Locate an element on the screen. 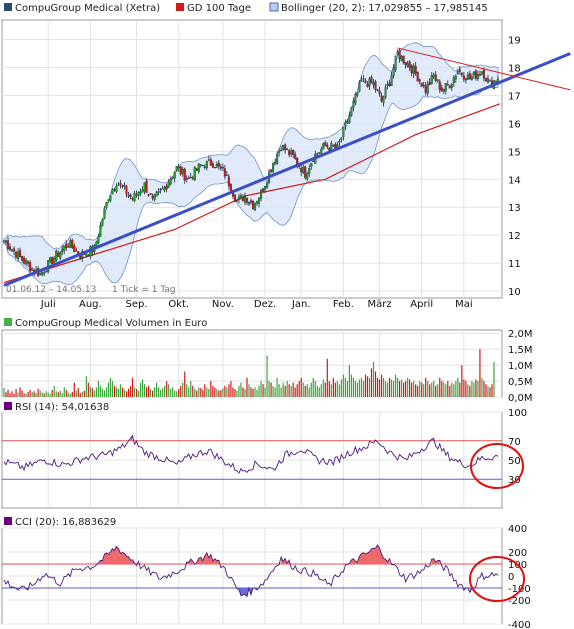 The height and width of the screenshot is (629, 574). volume-legend-label: CompuGroup Medical Volumen in Euro is located at coordinates (111, 323).